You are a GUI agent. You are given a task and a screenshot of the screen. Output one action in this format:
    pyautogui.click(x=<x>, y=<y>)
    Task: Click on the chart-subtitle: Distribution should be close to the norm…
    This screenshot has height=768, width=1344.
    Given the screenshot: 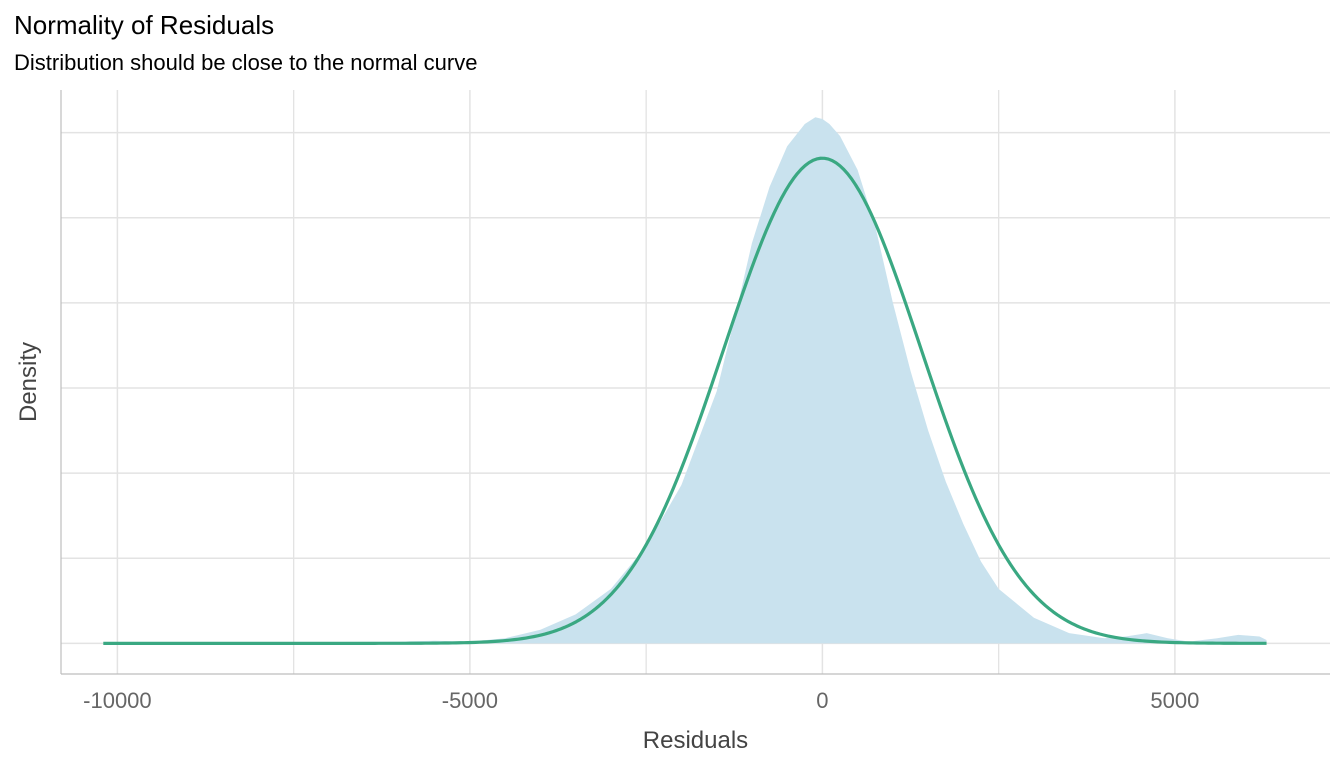 What is the action you would take?
    pyautogui.click(x=246, y=62)
    